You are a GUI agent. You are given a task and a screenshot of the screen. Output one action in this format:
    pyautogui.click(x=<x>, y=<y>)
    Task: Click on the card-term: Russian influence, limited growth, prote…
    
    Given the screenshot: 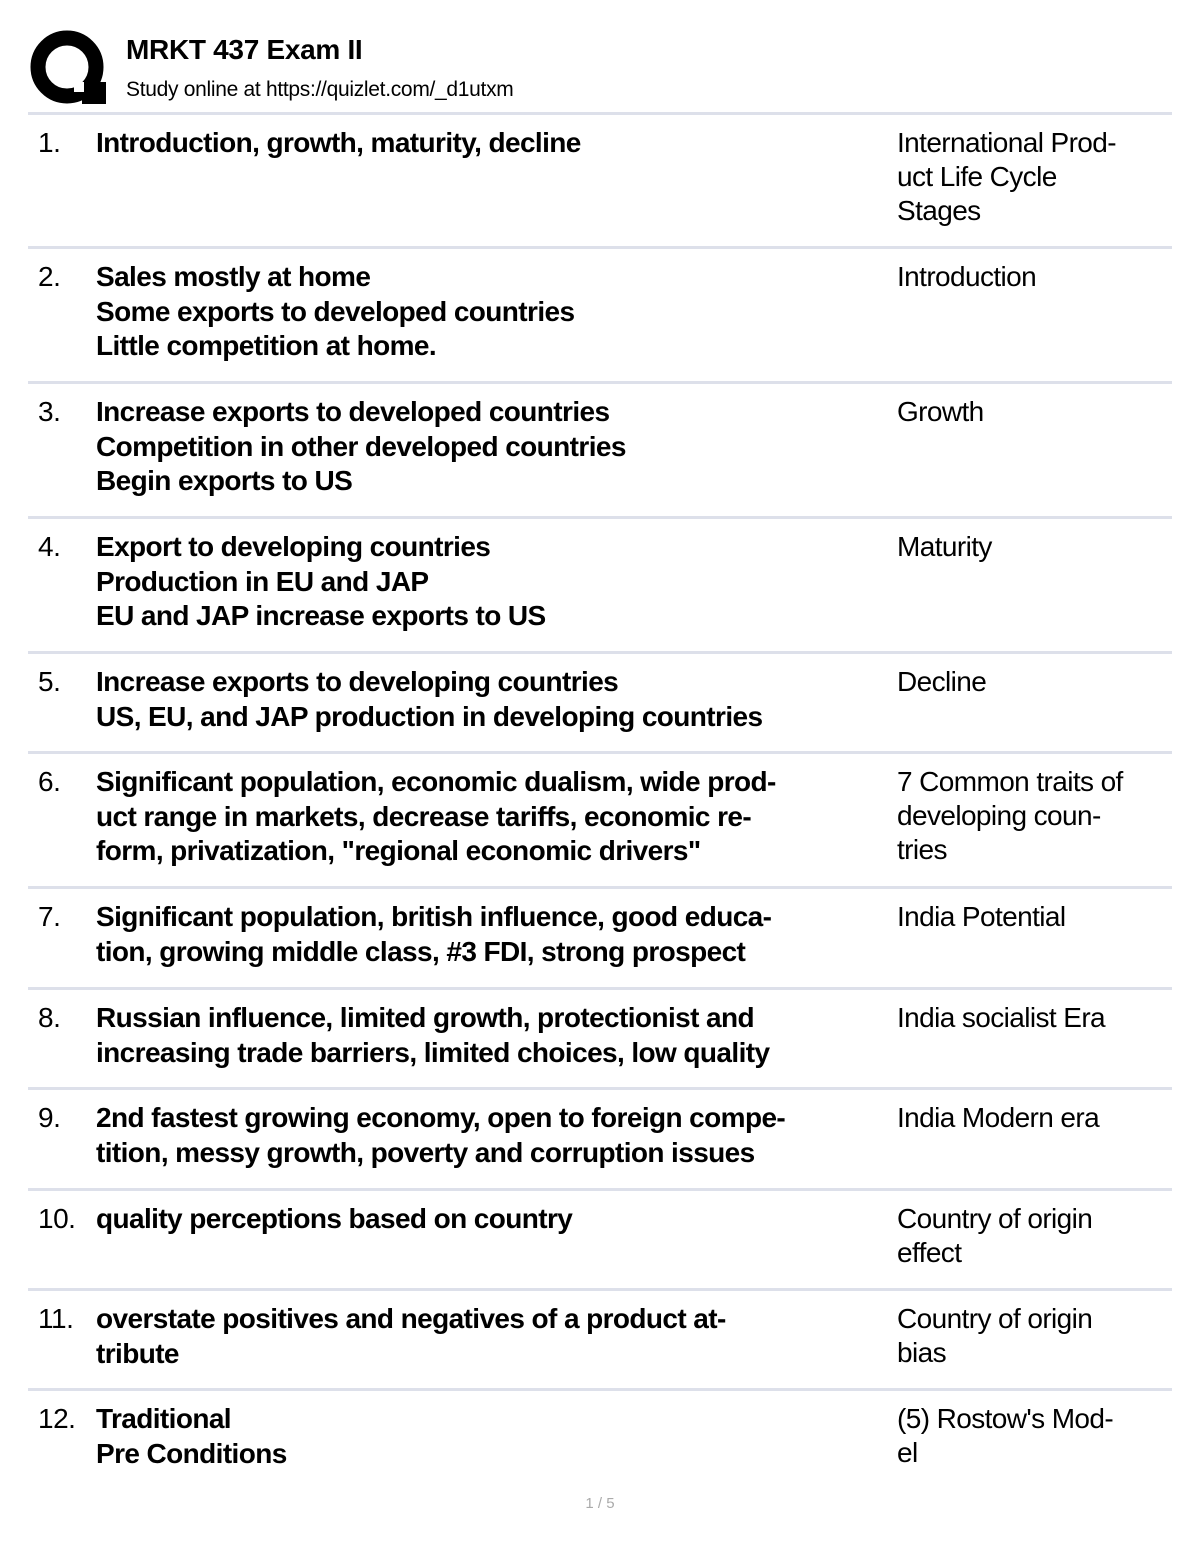 What is the action you would take?
    pyautogui.click(x=433, y=1035)
    